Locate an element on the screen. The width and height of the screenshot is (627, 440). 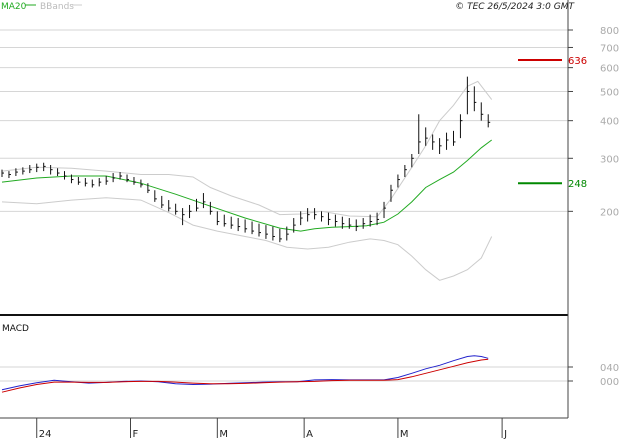
time-axis: 24 F M A M J is located at coordinates (271, 429).